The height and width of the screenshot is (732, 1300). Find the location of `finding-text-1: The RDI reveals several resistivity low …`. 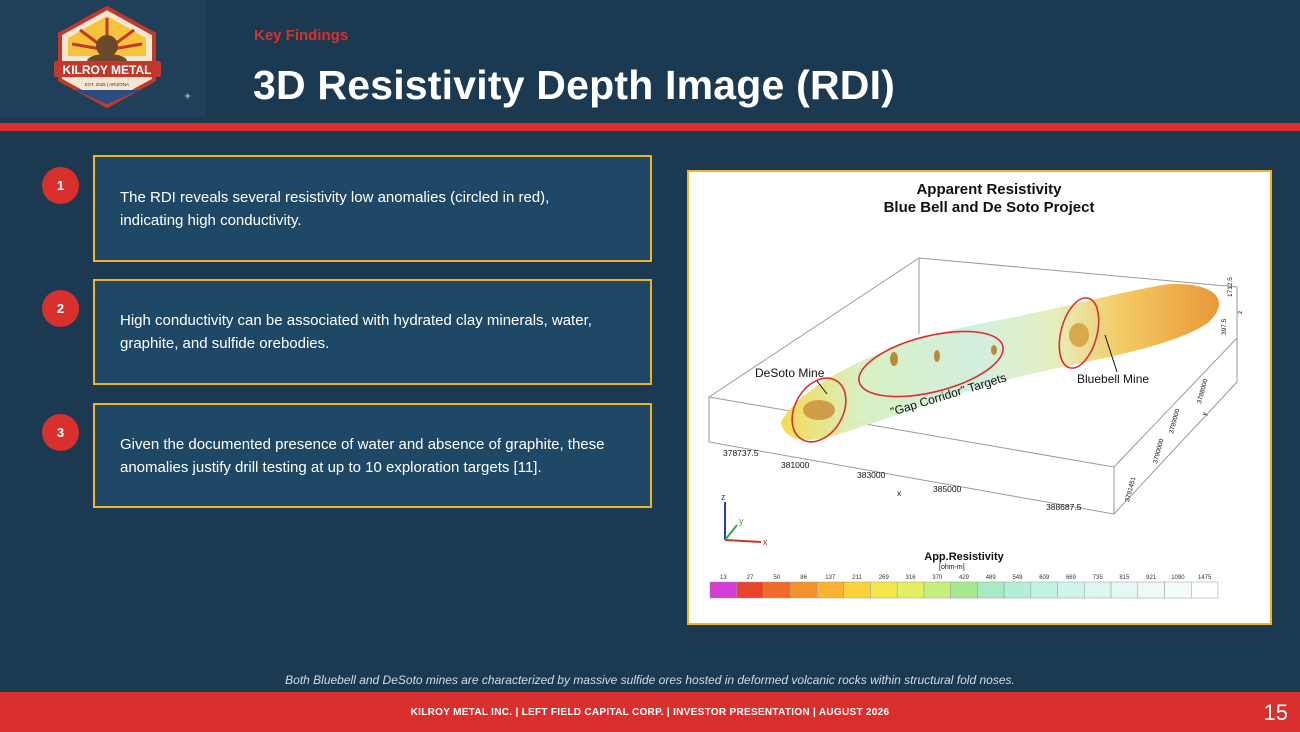

finding-text-1: The RDI reveals several resistivity low … is located at coordinates (335, 208).